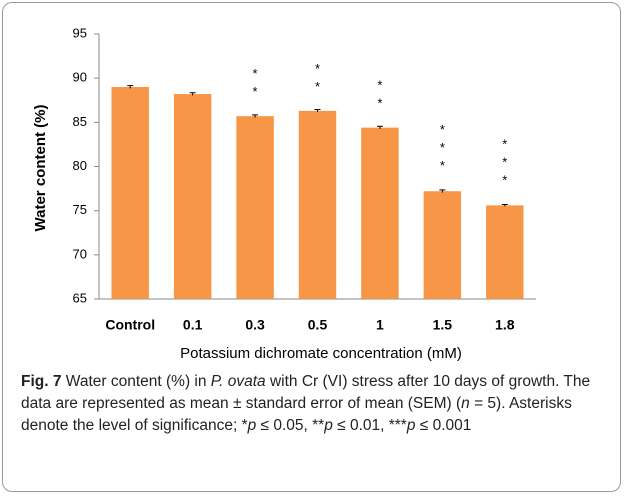 Image resolution: width=625 pixels, height=496 pixels. What do you see at coordinates (40, 168) in the screenshot?
I see `y-axis-title: Water content (%)` at bounding box center [40, 168].